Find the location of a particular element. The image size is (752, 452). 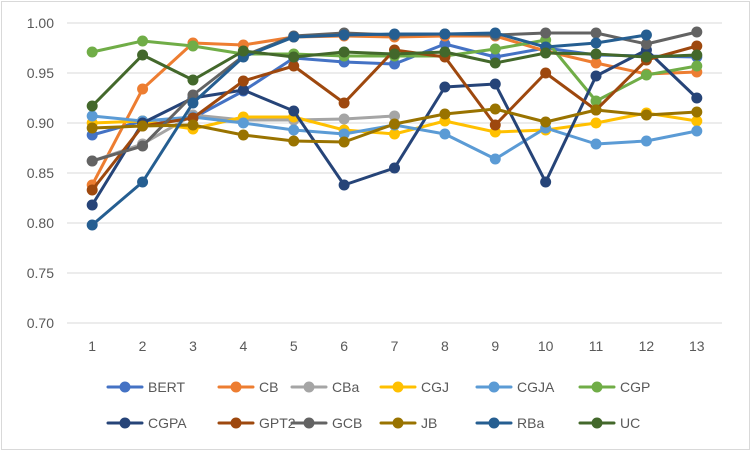

legend-label: CGPA is located at coordinates (167, 423).